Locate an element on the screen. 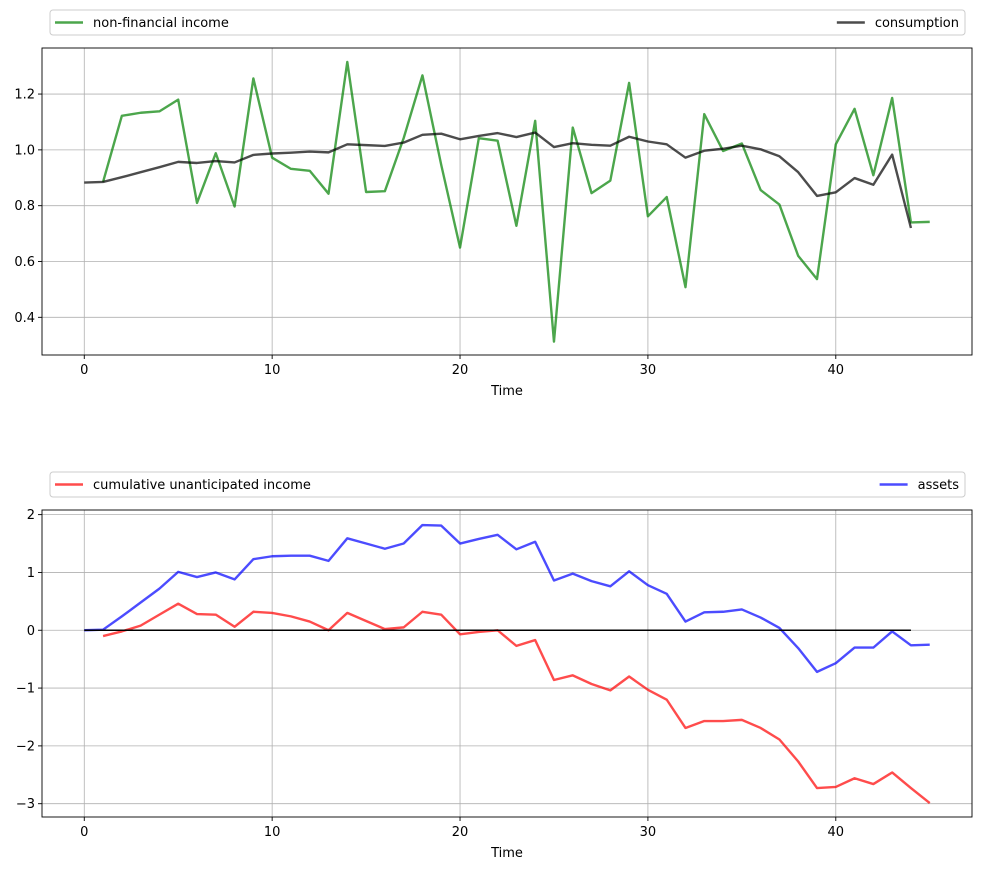 Image resolution: width=981 pixels, height=871 pixels. y-tick-label: −1 is located at coordinates (25, 689).